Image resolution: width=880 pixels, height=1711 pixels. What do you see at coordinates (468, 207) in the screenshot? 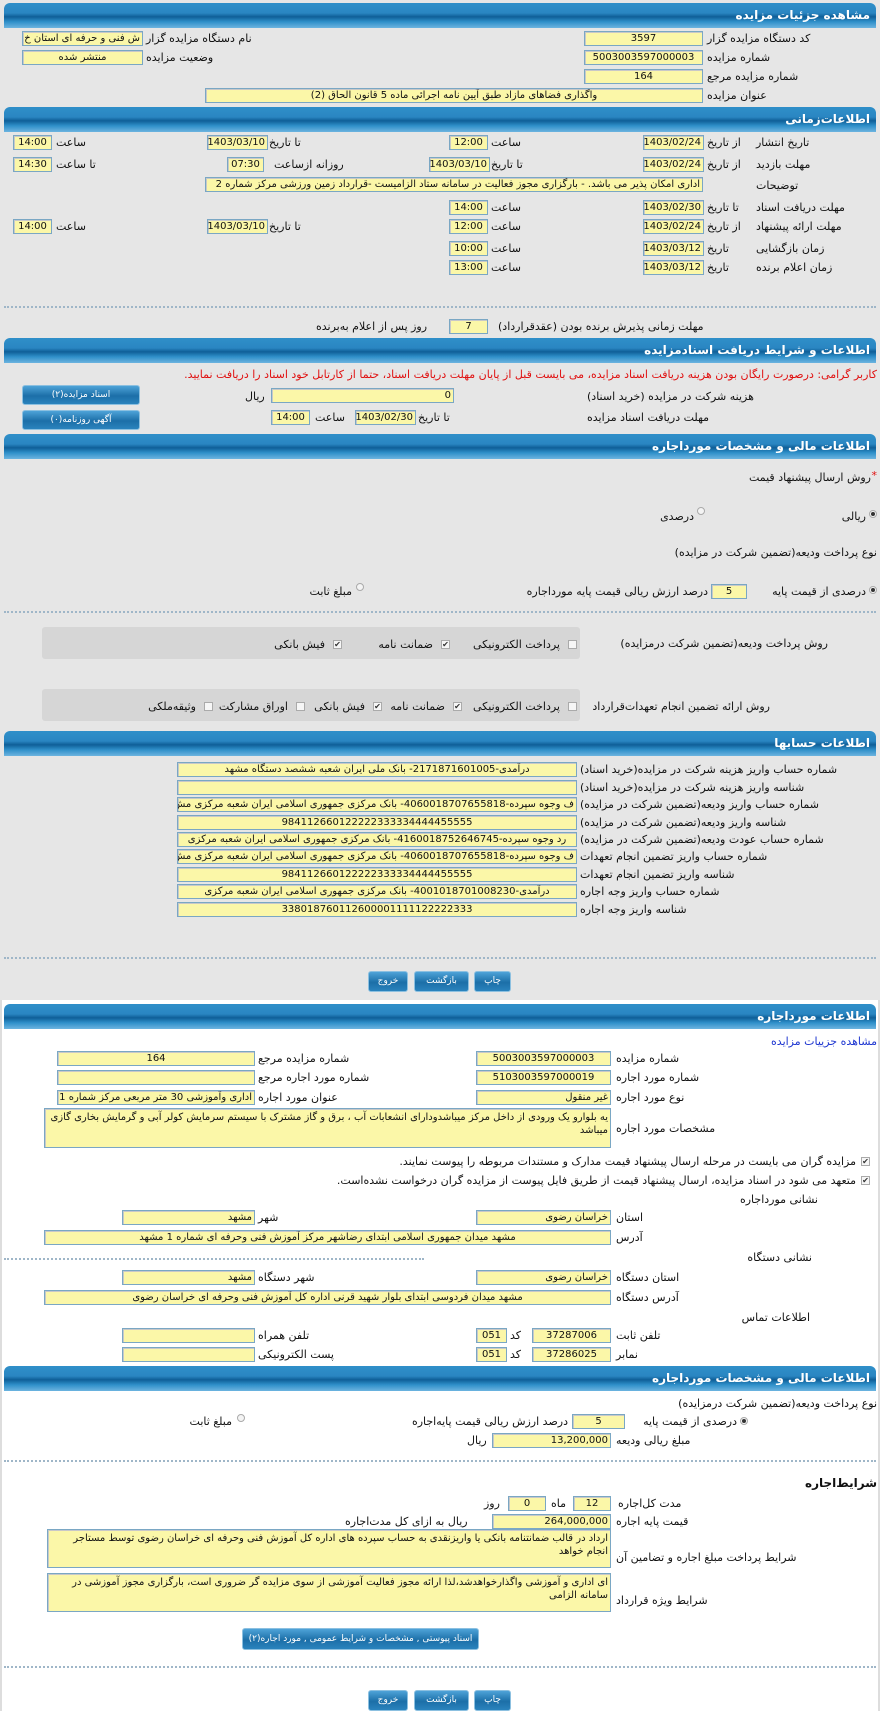
I see `docs-time-field: 14:00` at bounding box center [468, 207].